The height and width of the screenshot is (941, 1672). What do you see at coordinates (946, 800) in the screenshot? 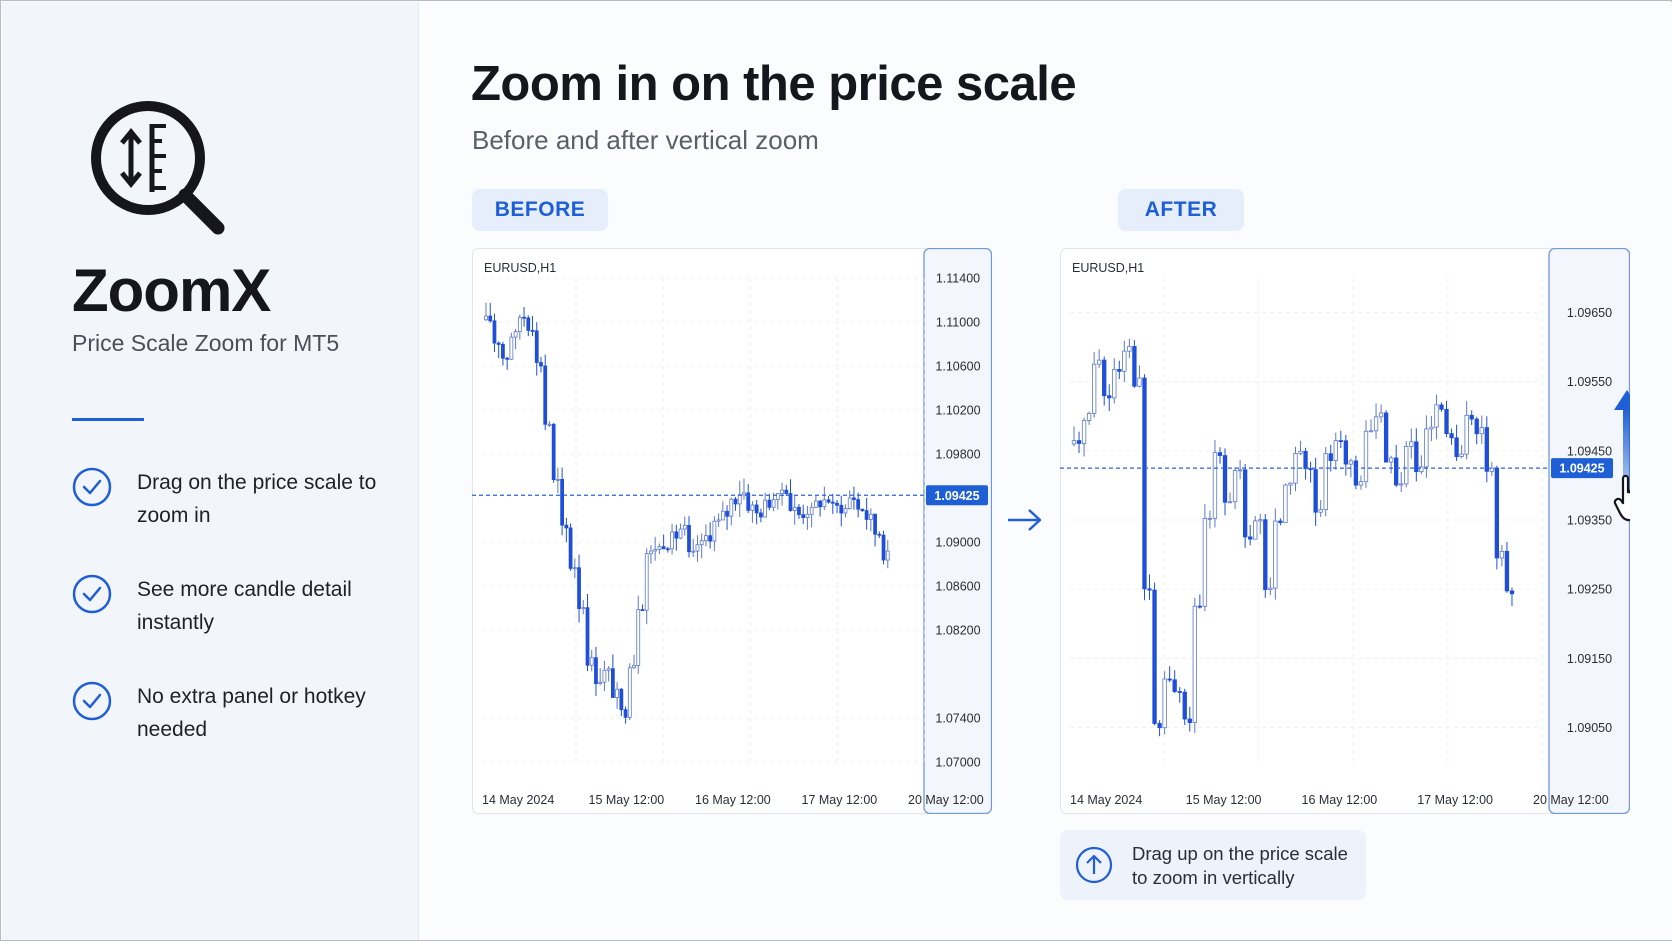
I see `x-tick-label: 20 May 12:00` at bounding box center [946, 800].